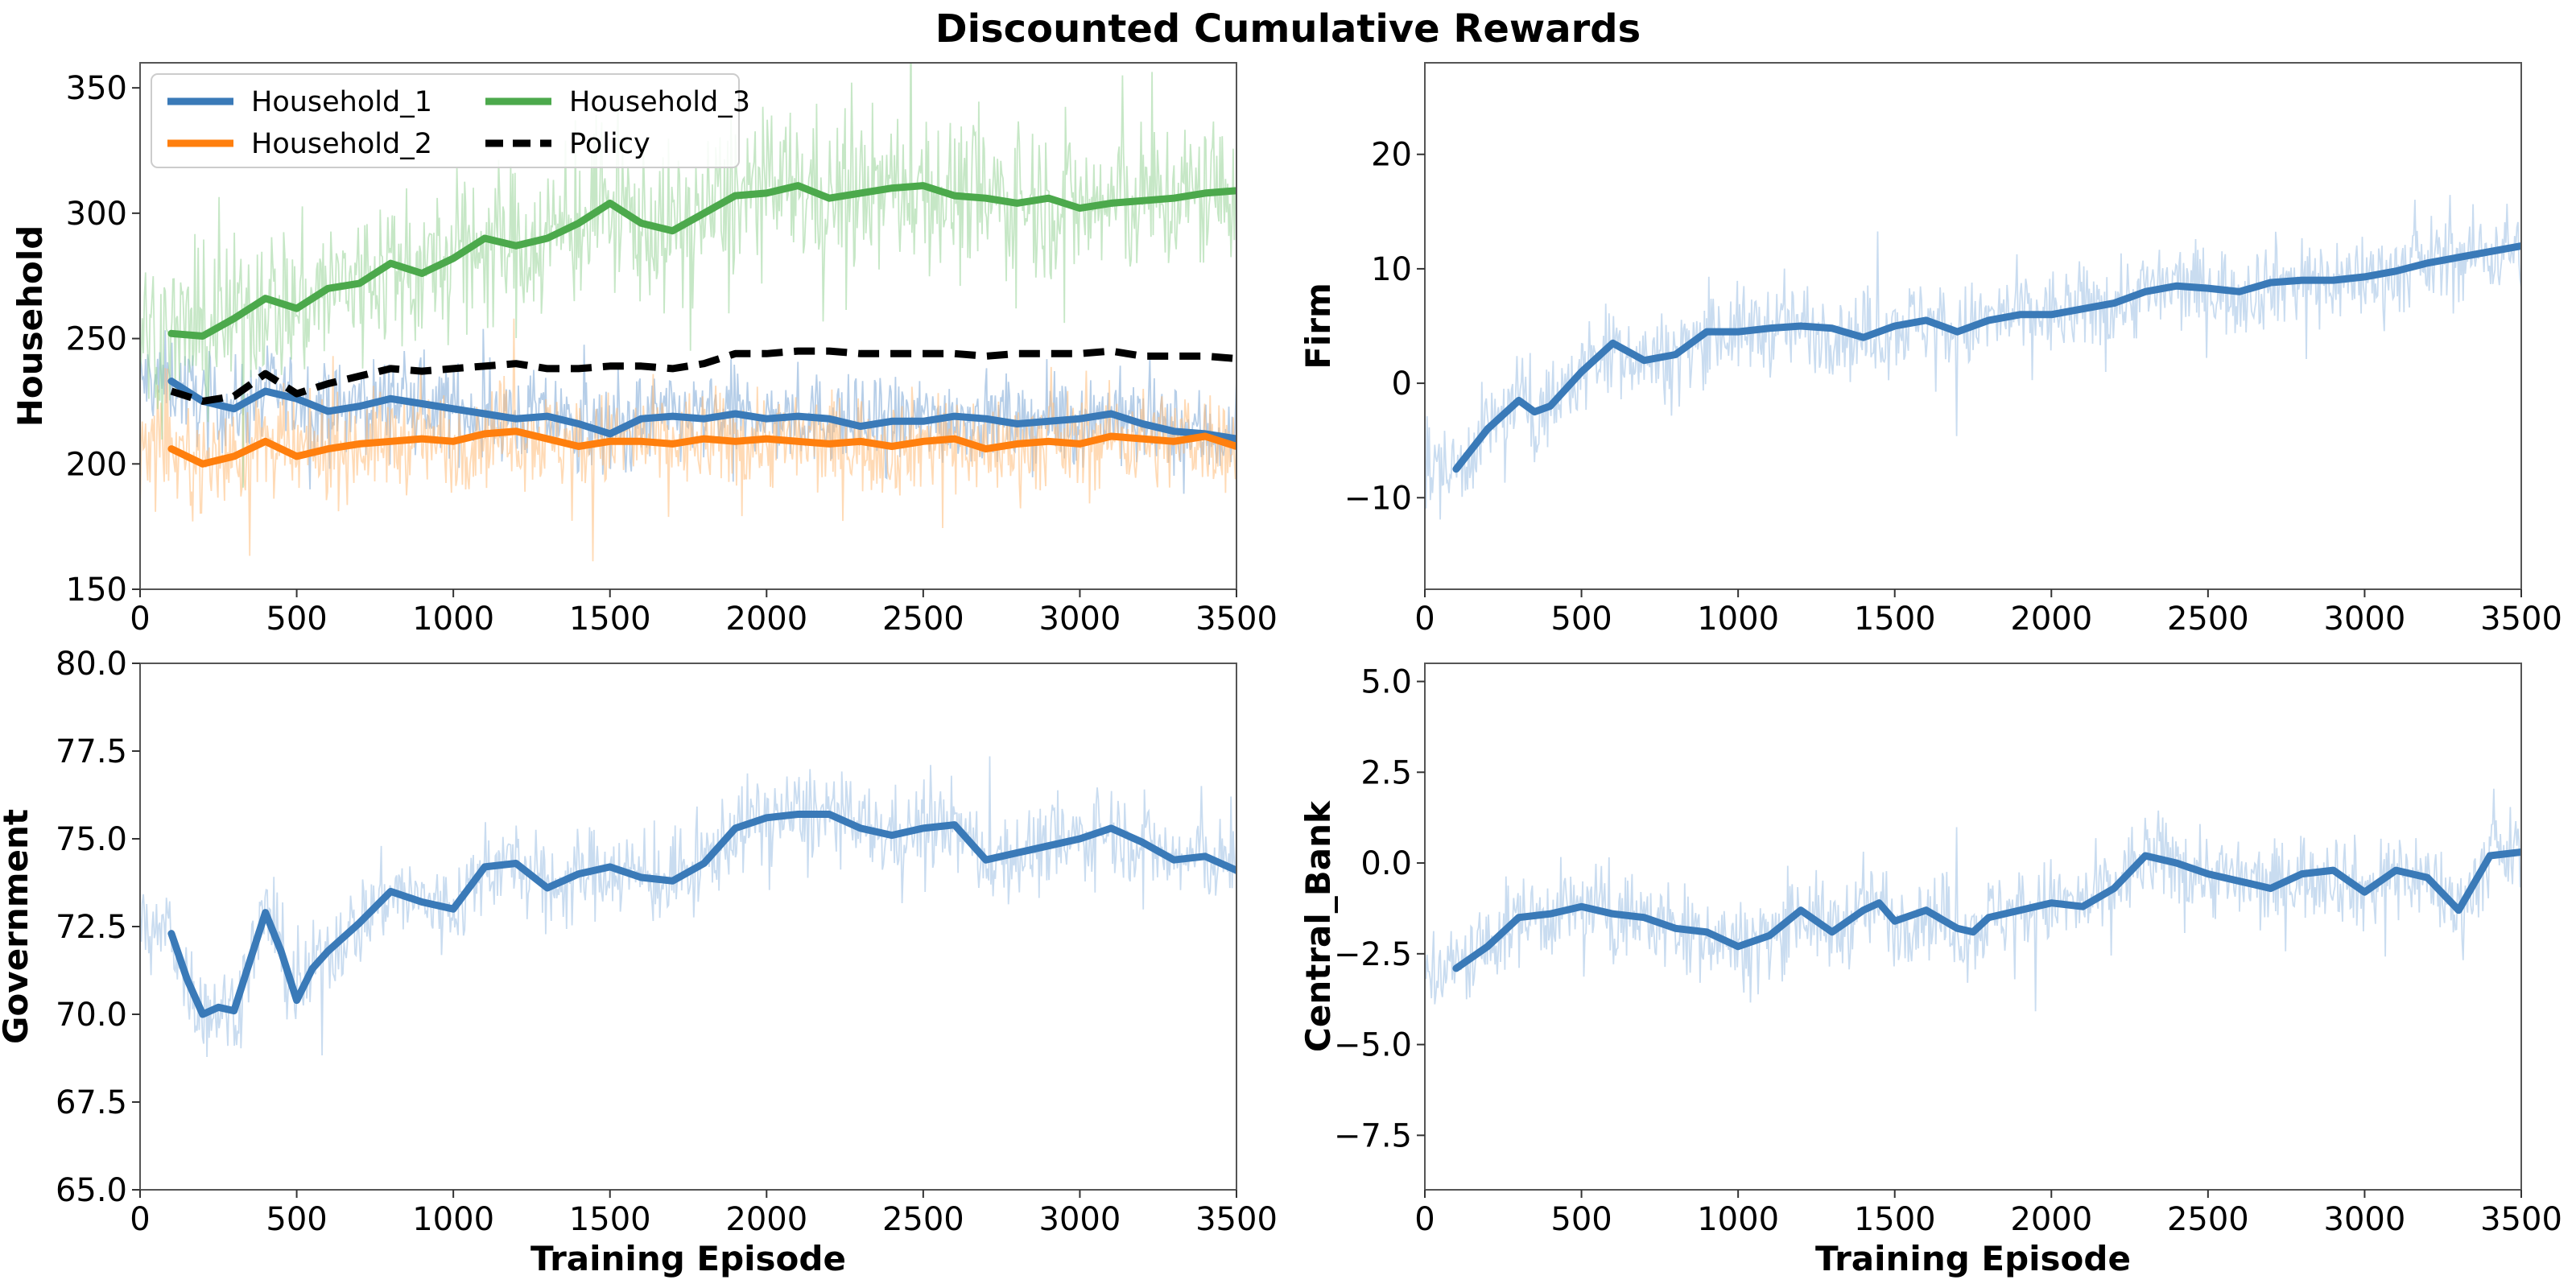 This screenshot has height=1288, width=2576. What do you see at coordinates (91, 664) in the screenshot?
I see `y-tick-label: 80.0` at bounding box center [91, 664].